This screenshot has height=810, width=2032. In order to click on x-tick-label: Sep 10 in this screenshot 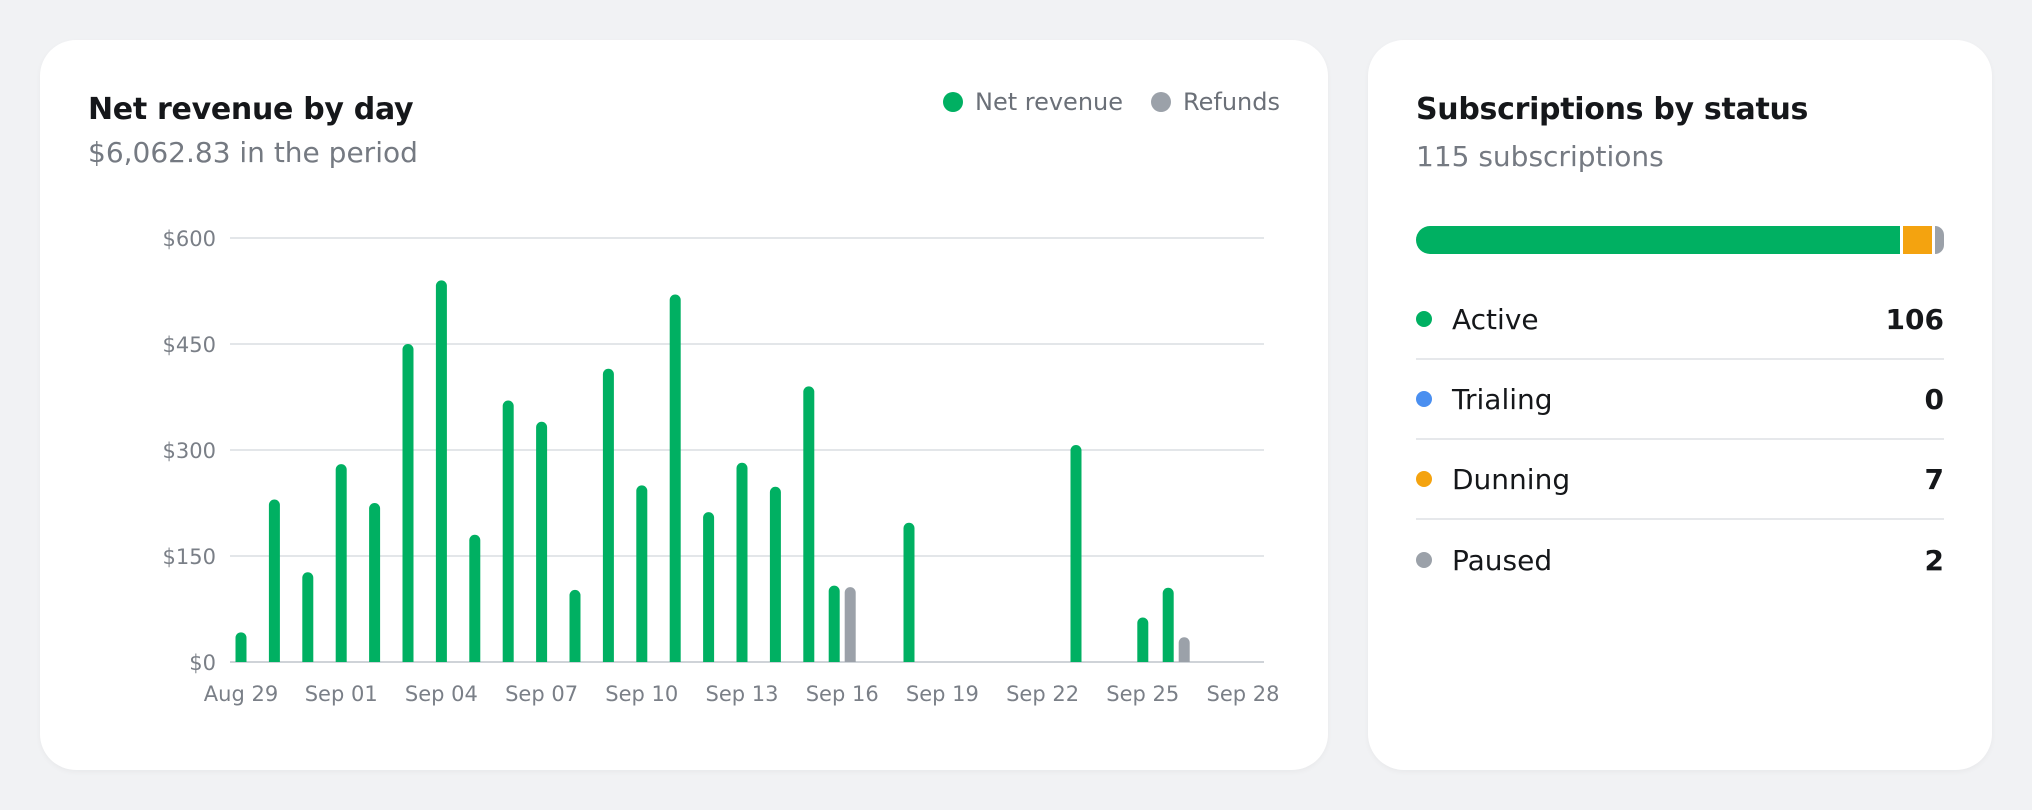, I will do `click(641, 694)`.